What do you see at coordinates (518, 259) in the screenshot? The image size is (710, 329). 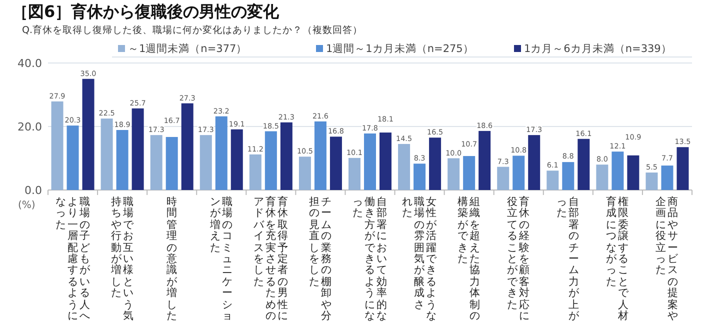 I see `category-label: 育休の経験を顧客対応に役立てることができた` at bounding box center [518, 259].